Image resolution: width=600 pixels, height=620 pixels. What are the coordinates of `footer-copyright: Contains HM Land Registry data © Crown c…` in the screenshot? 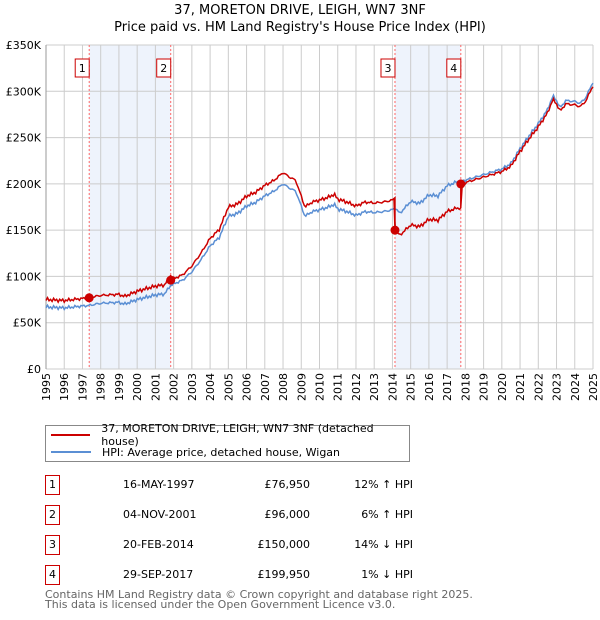 It's located at (259, 594).